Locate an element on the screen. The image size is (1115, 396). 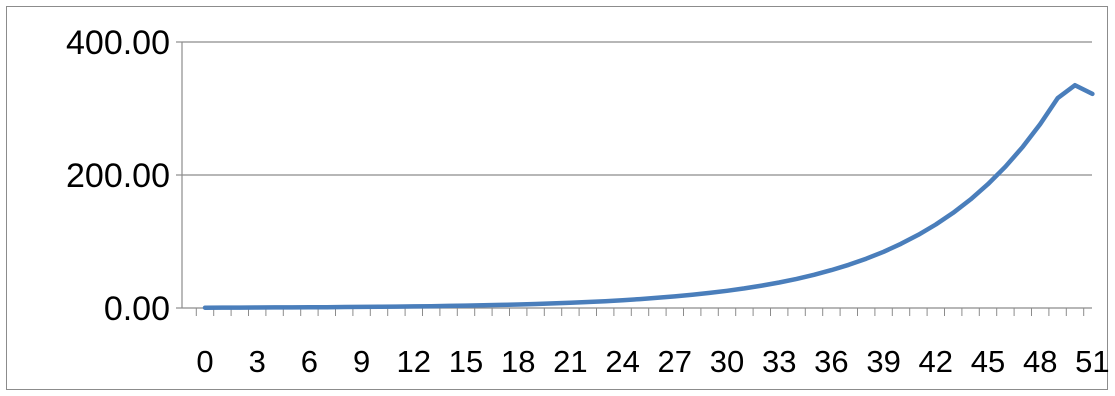
y-axis-tick-label: 200.00 is located at coordinates (118, 176).